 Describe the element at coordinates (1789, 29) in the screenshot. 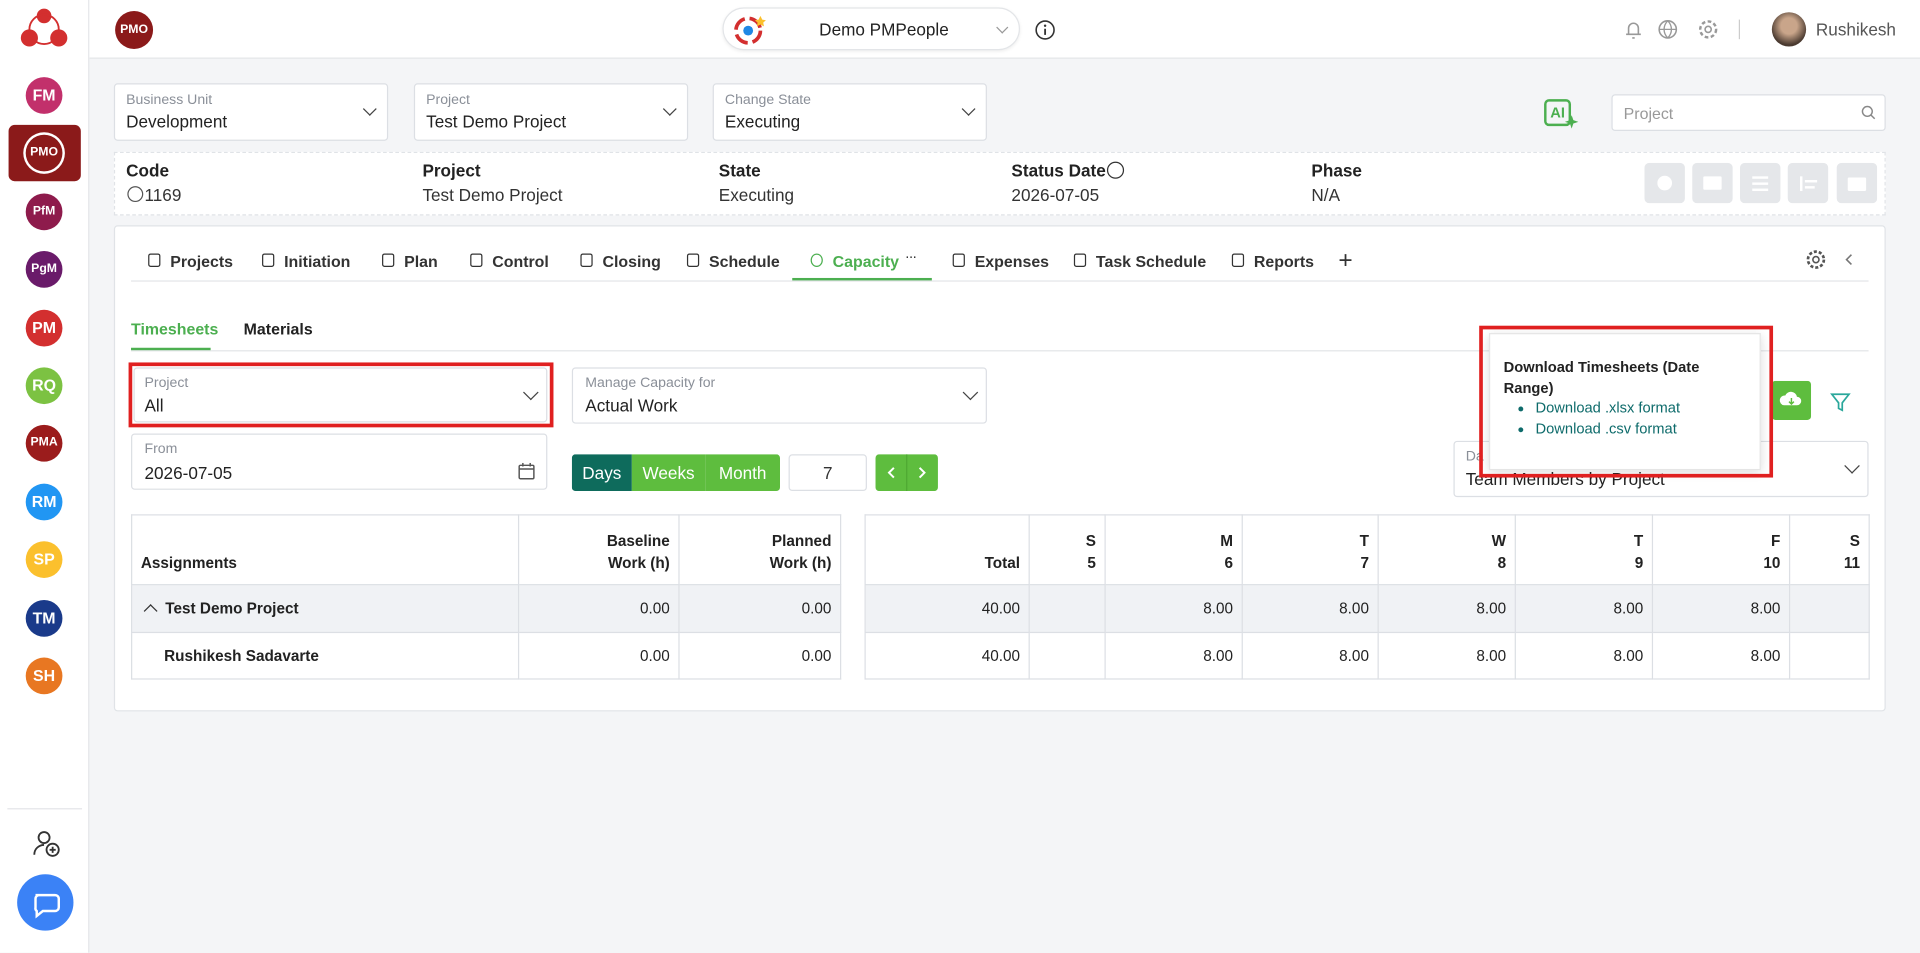

I see `avatar` at that location.